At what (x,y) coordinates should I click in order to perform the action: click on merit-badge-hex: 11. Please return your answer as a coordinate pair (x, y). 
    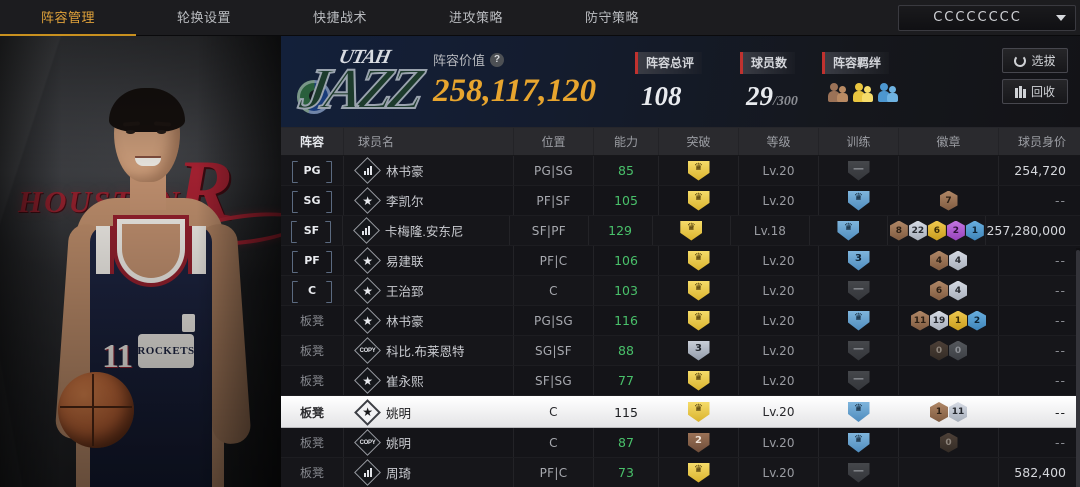
    Looking at the image, I should click on (920, 320).